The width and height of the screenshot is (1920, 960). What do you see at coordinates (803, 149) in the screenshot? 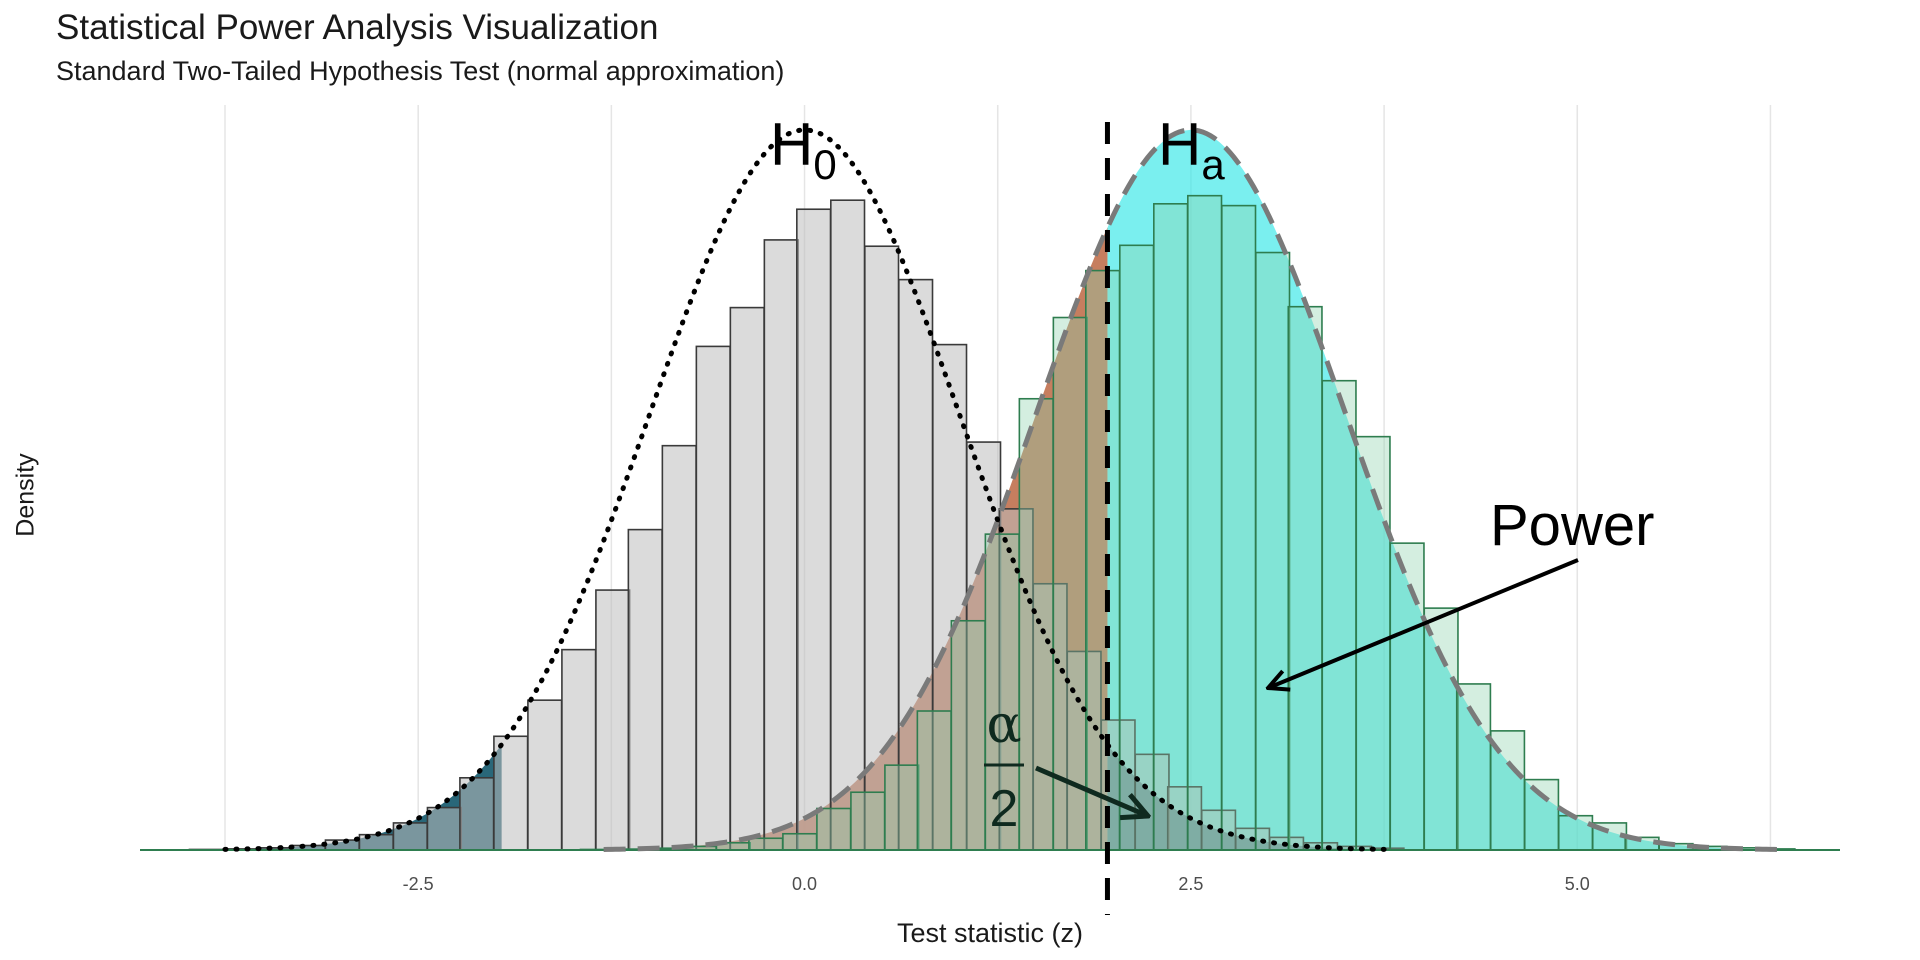
I see `h0-label: H0` at bounding box center [803, 149].